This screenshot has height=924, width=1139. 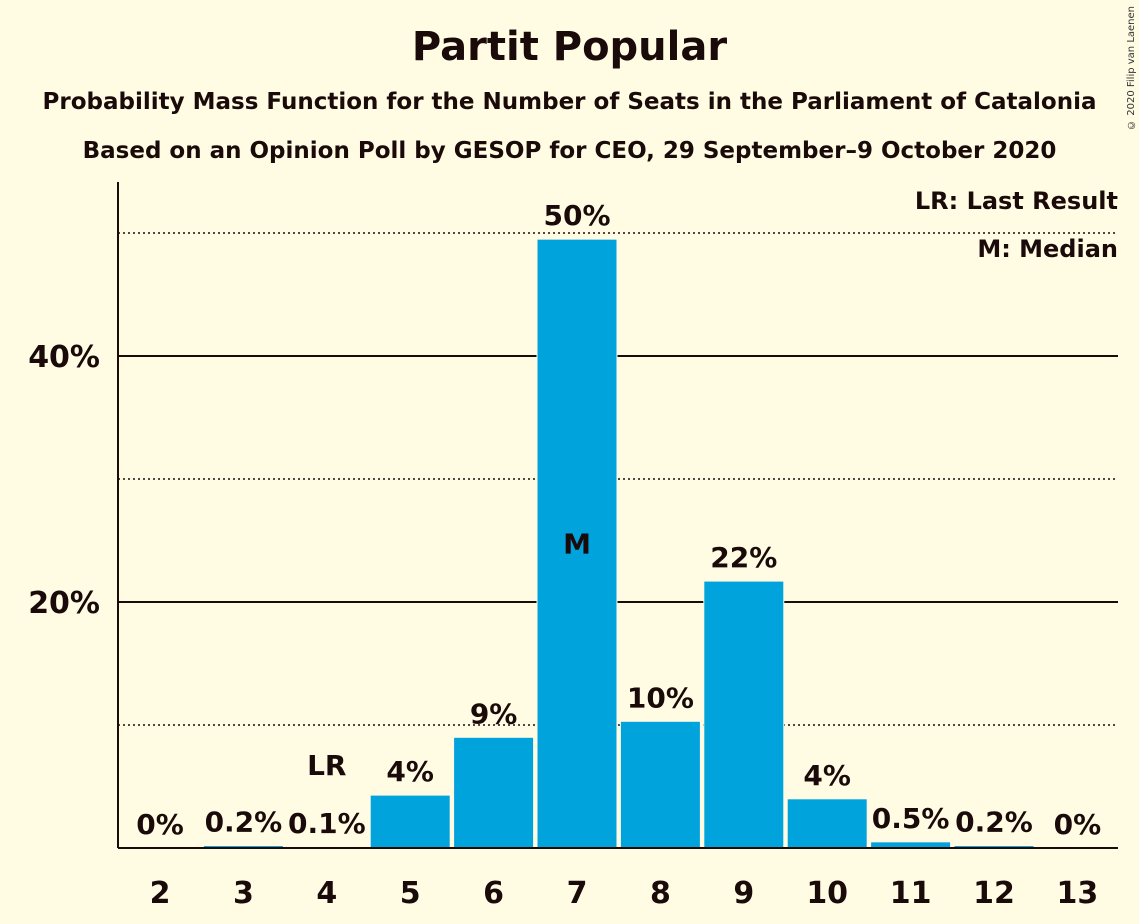 I want to click on bar-value-label: 22%, so click(x=743, y=557).